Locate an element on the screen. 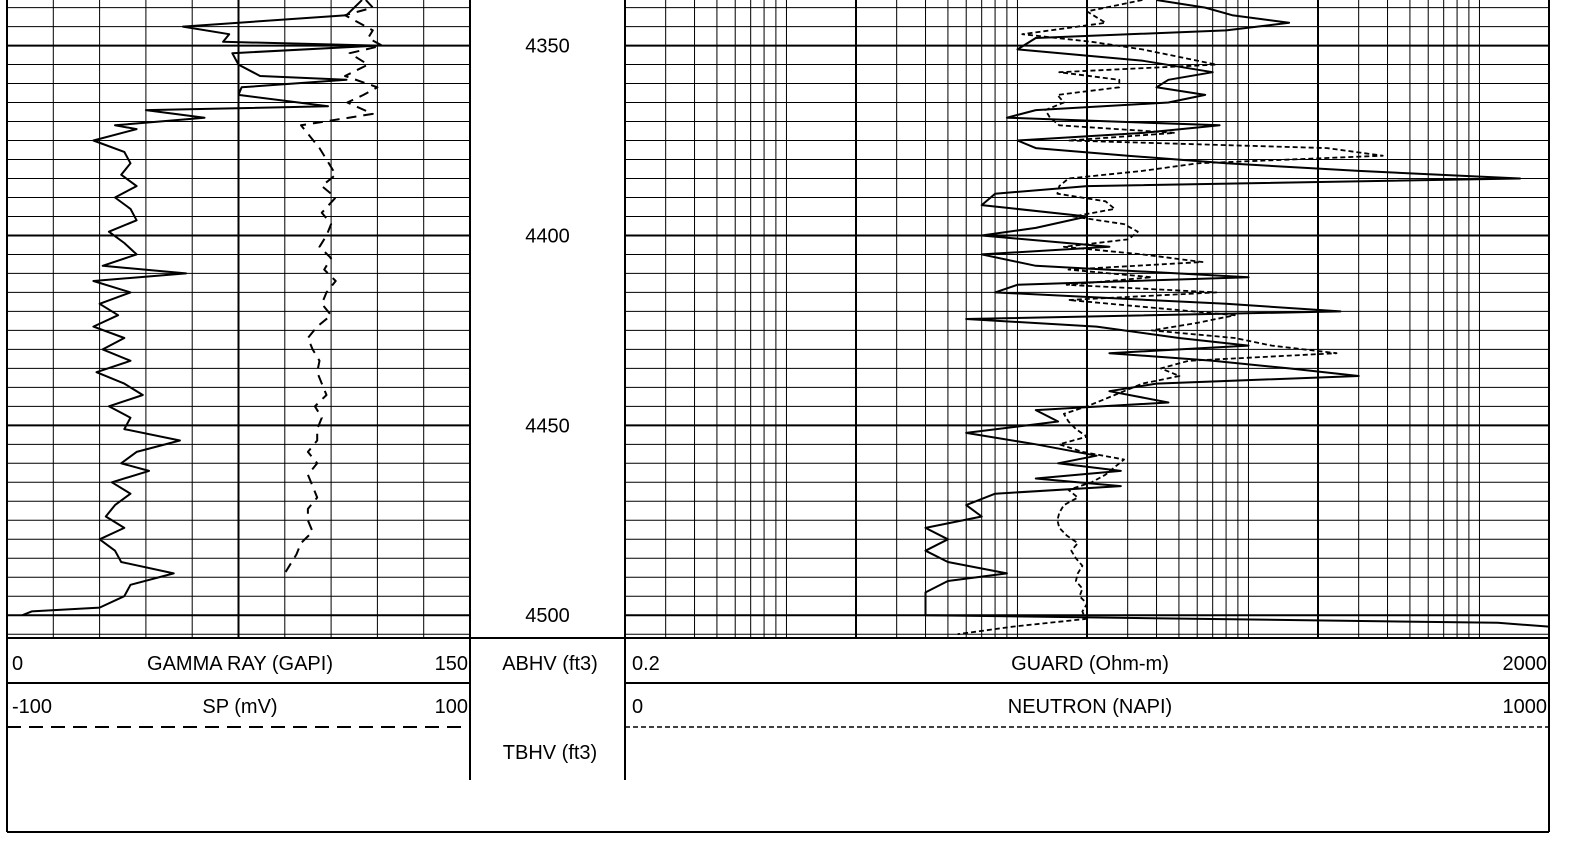 This screenshot has height=845, width=1592. sp-max-label: 100 is located at coordinates (451, 707).